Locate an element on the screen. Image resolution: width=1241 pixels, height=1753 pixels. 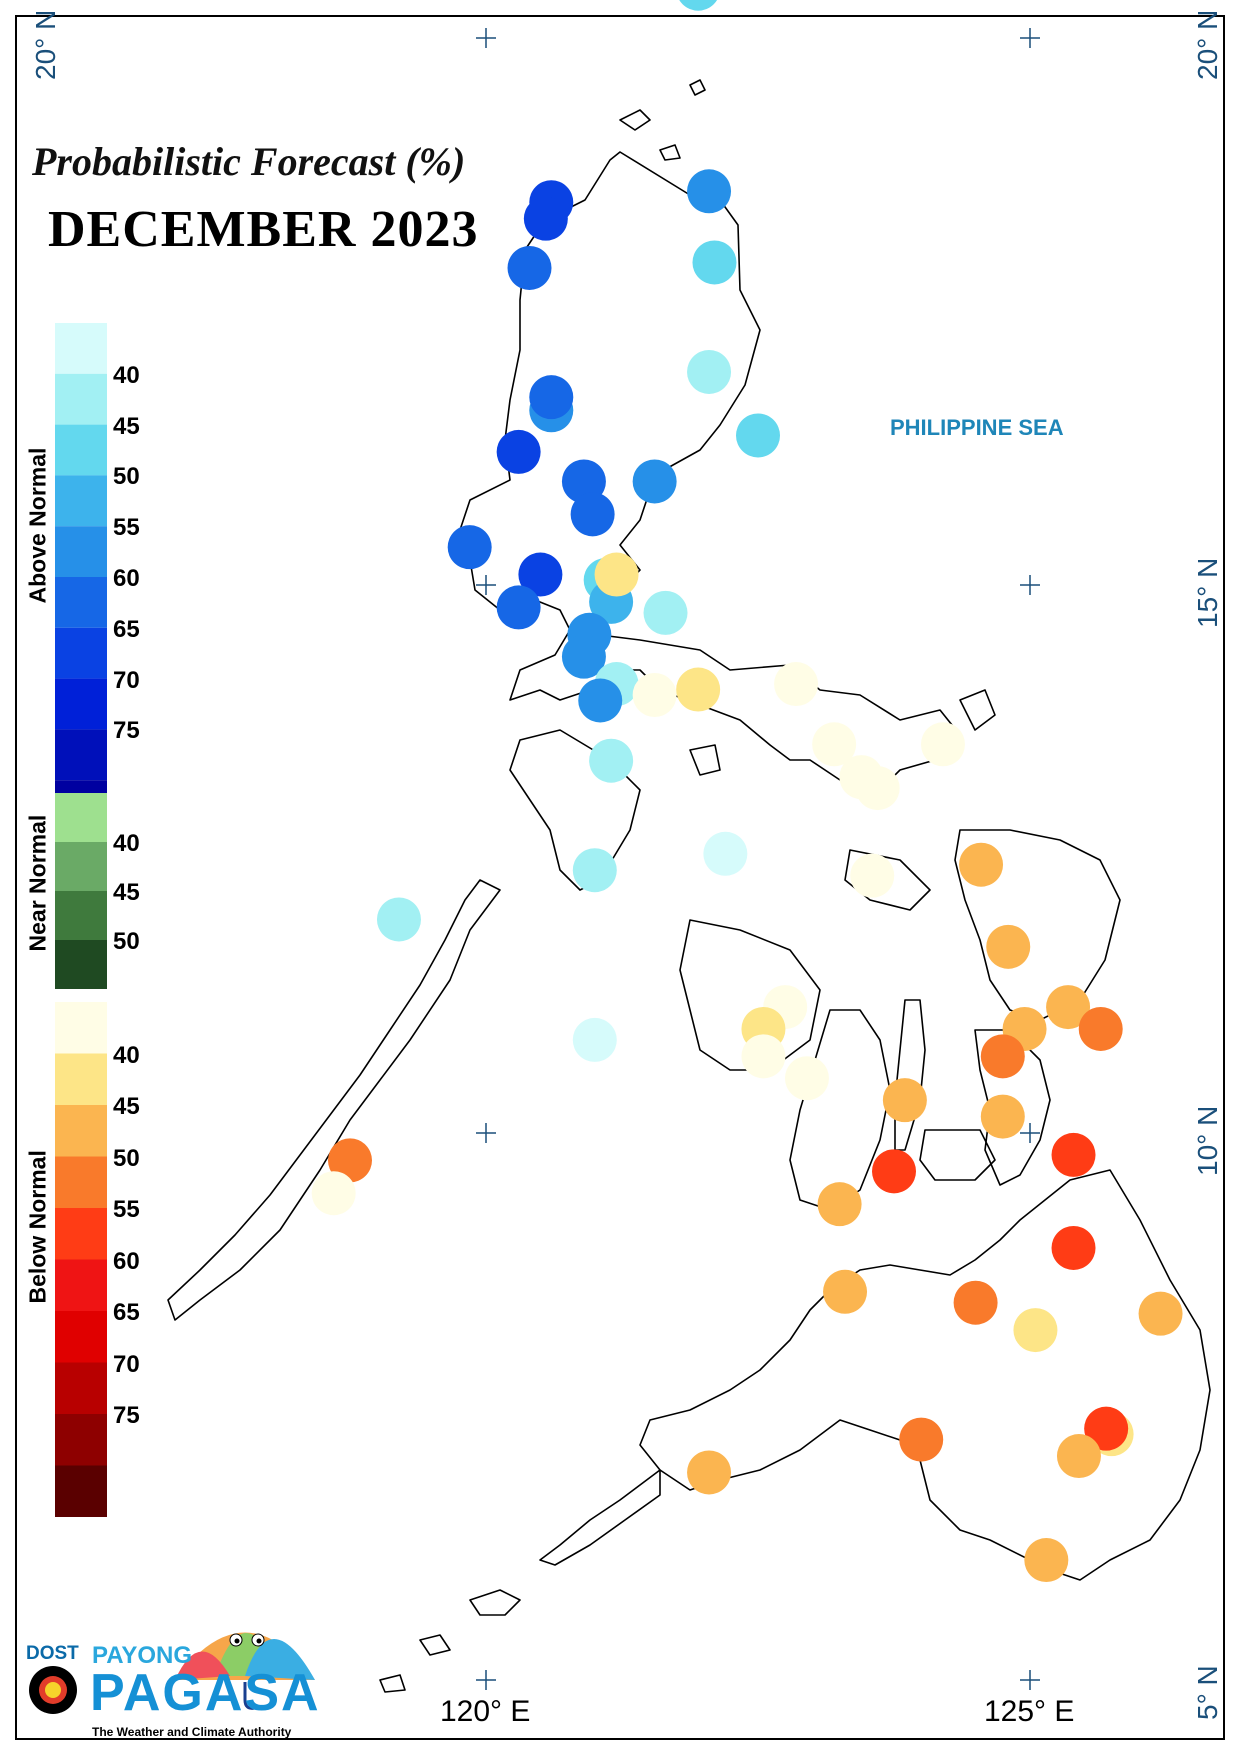
lat-label-20-right: 20° N is located at coordinates (1207, 44).